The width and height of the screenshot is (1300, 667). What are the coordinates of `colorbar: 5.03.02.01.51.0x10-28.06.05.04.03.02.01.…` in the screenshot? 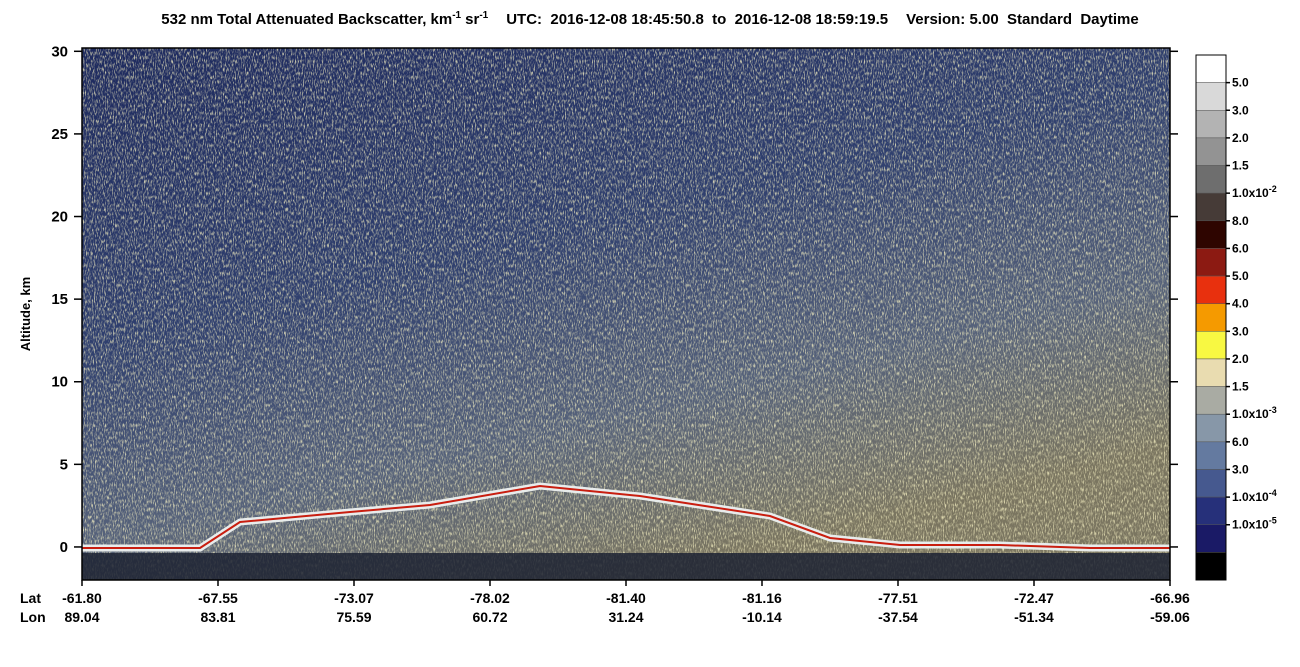 It's located at (1236, 317).